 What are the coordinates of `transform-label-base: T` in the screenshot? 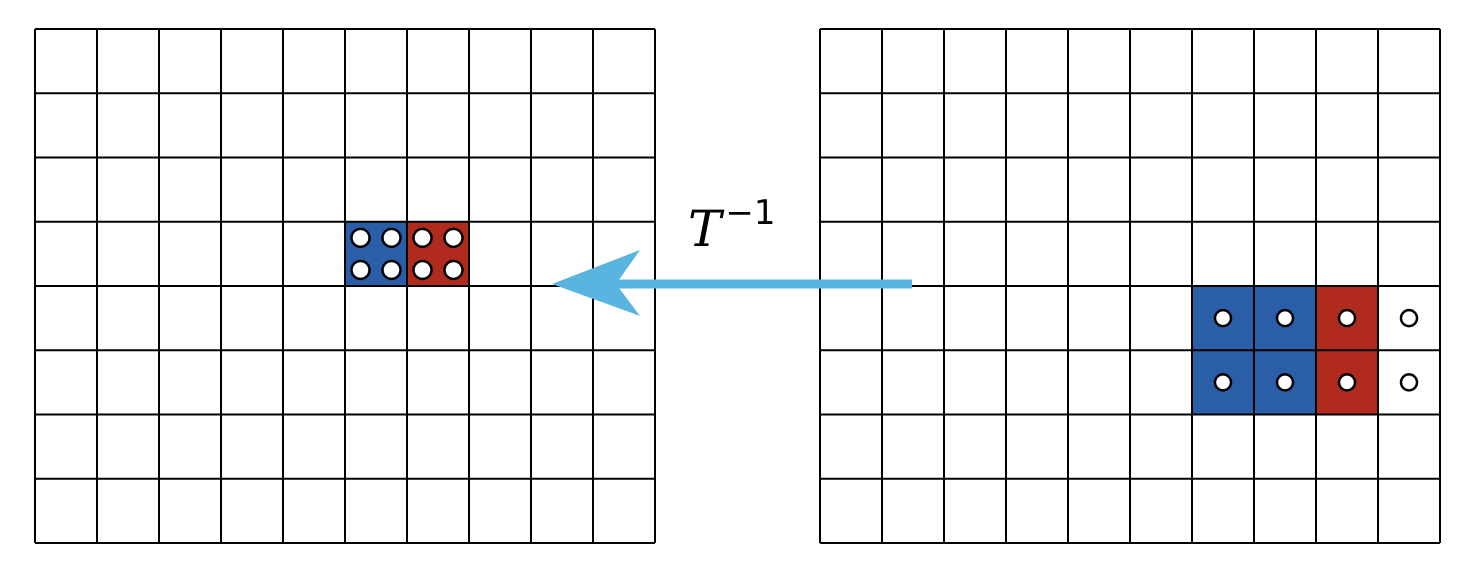 It's located at (706, 229).